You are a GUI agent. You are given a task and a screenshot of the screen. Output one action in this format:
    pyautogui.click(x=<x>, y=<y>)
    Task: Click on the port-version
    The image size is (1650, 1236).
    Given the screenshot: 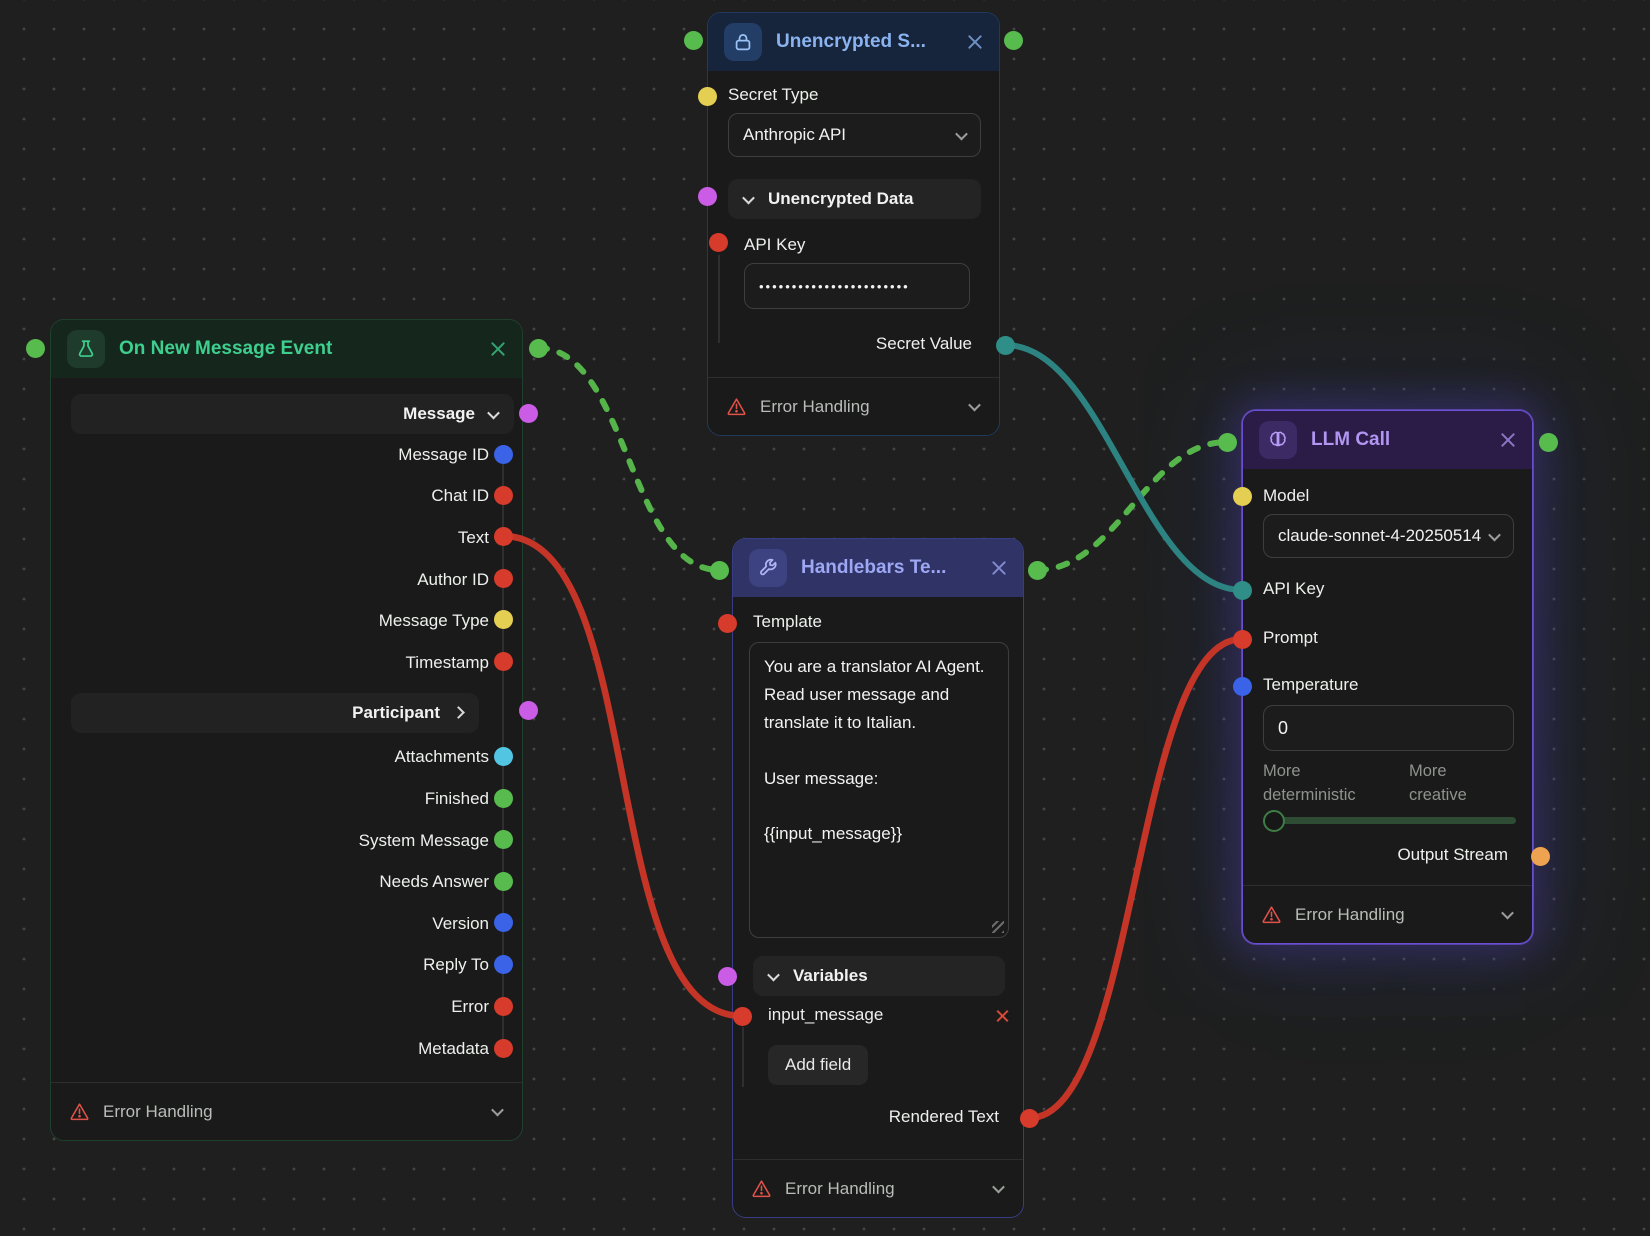 What is the action you would take?
    pyautogui.click(x=503, y=922)
    